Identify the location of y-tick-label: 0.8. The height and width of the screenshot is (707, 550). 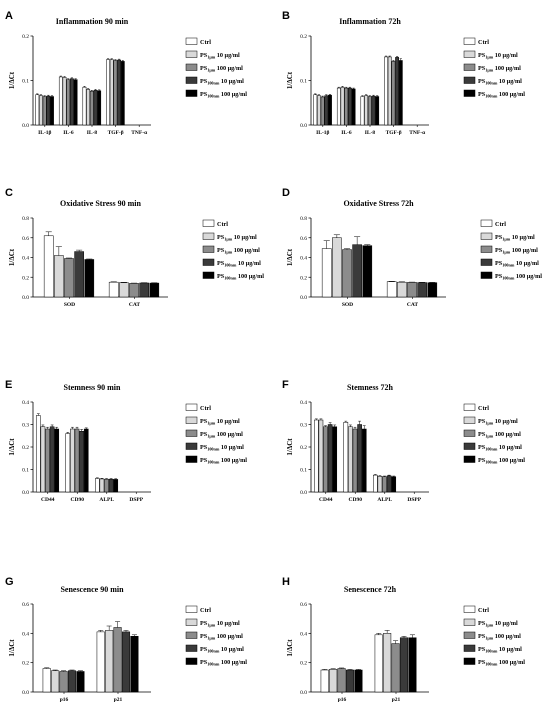
(303, 219).